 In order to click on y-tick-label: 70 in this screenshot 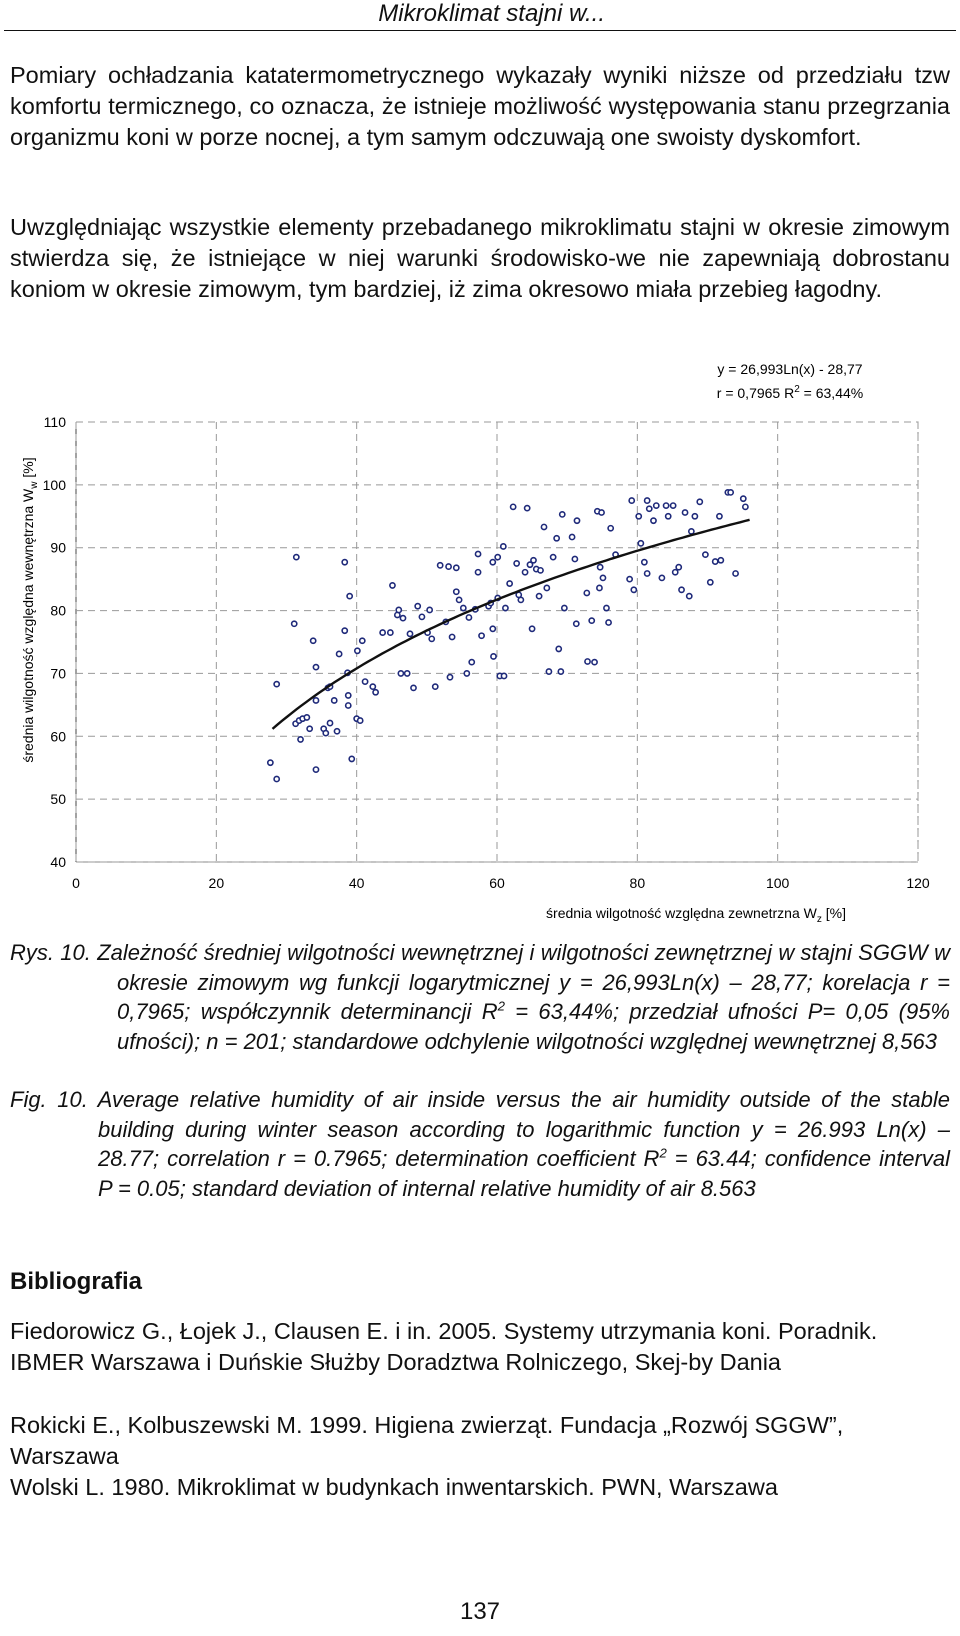, I will do `click(58, 673)`.